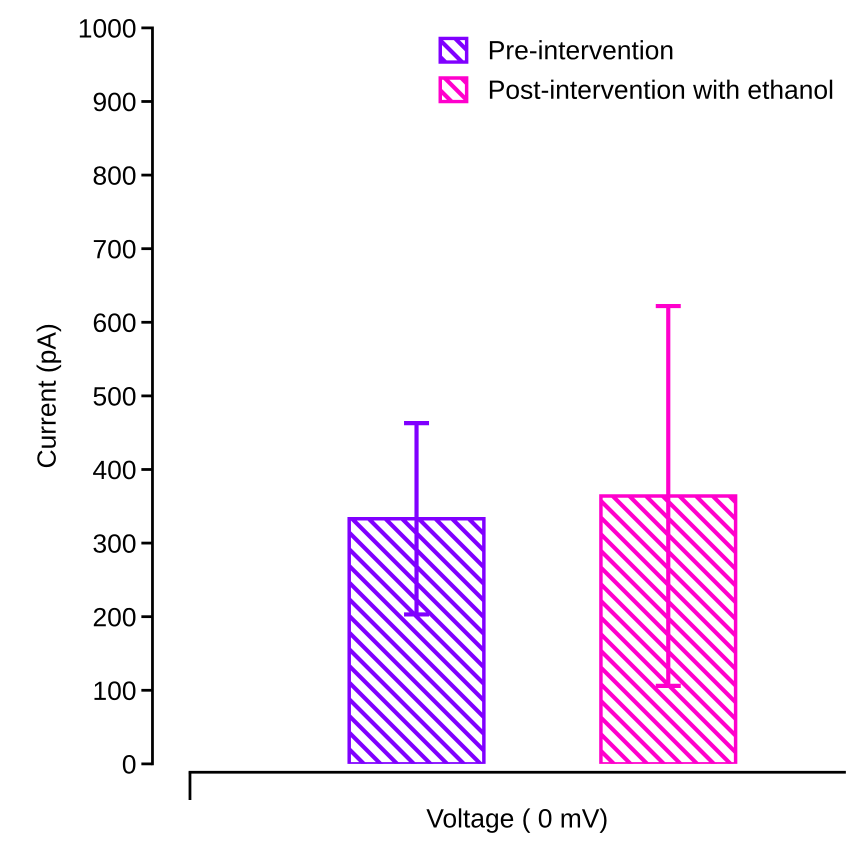 The width and height of the screenshot is (850, 845). What do you see at coordinates (115, 249) in the screenshot?
I see `y-tick-label: 700` at bounding box center [115, 249].